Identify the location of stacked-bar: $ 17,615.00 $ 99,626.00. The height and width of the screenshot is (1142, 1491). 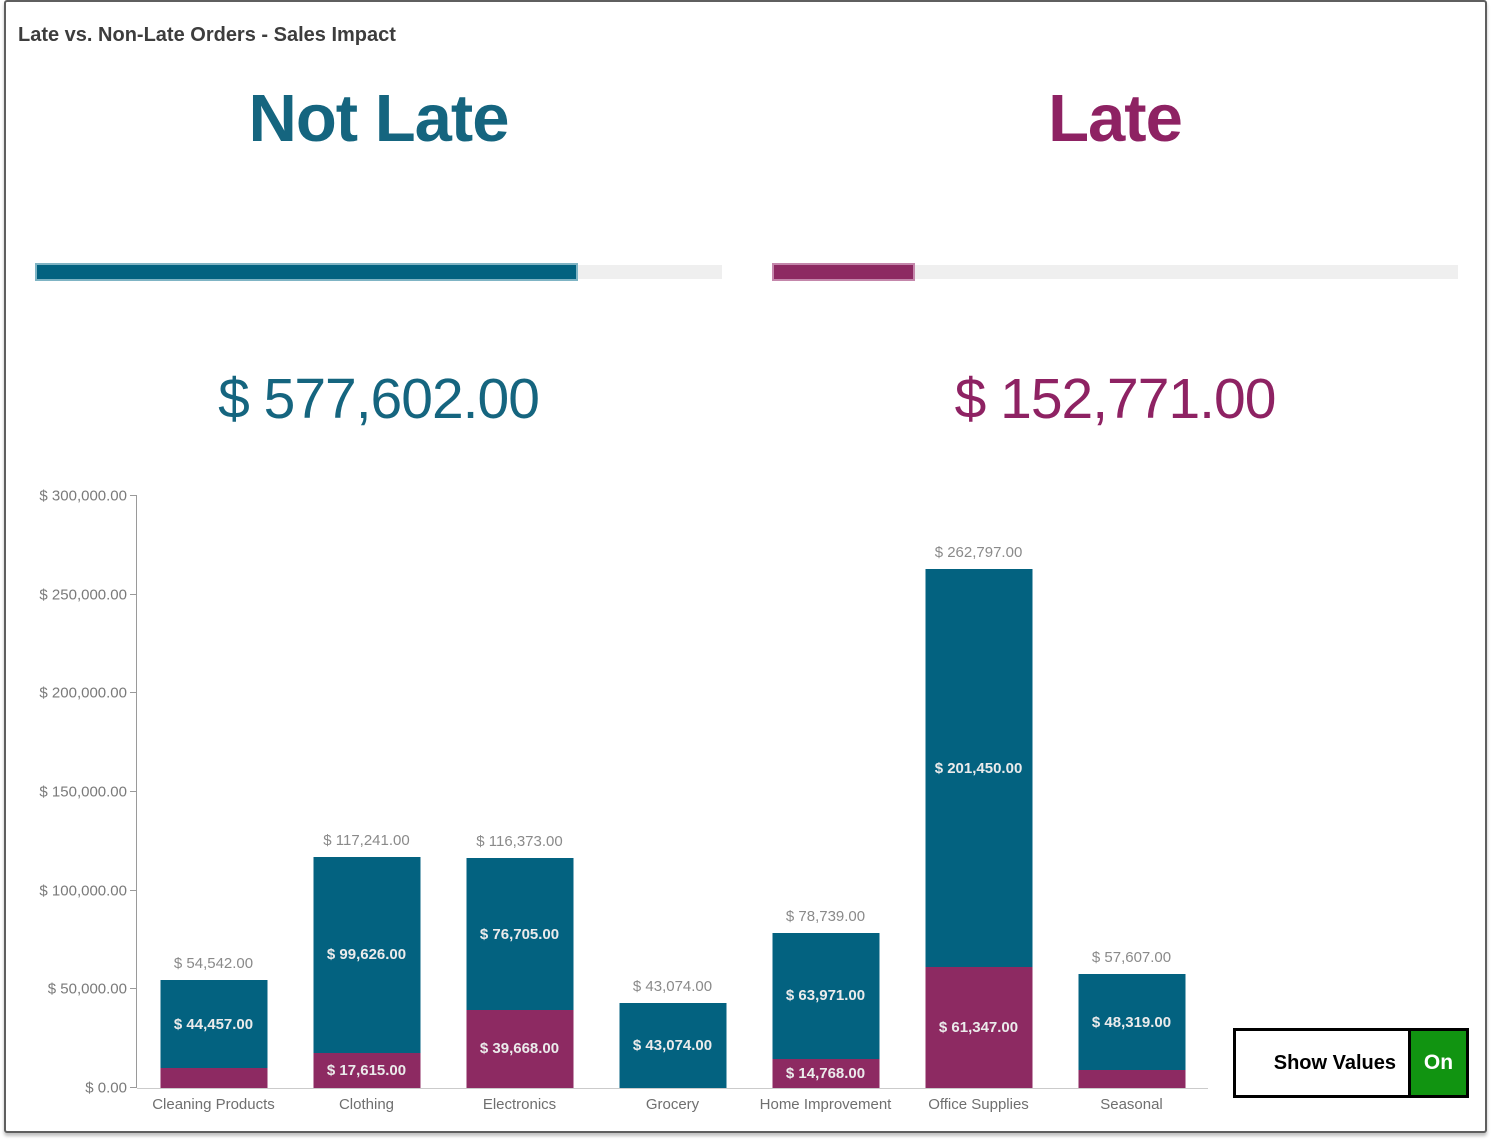
(366, 792).